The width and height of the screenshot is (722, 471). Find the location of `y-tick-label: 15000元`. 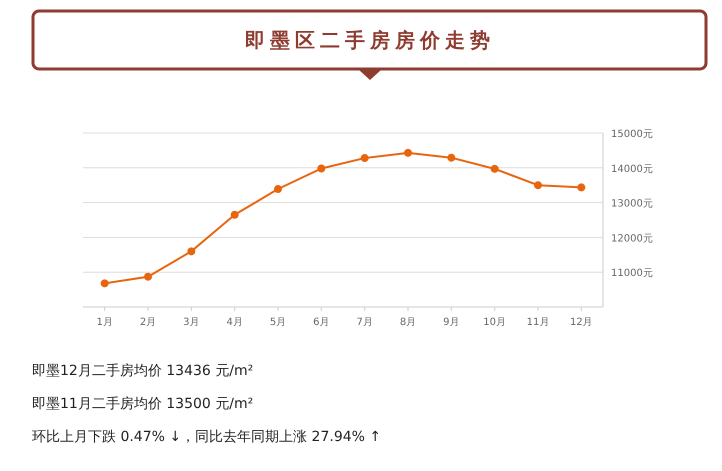

y-tick-label: 15000元 is located at coordinates (632, 134).